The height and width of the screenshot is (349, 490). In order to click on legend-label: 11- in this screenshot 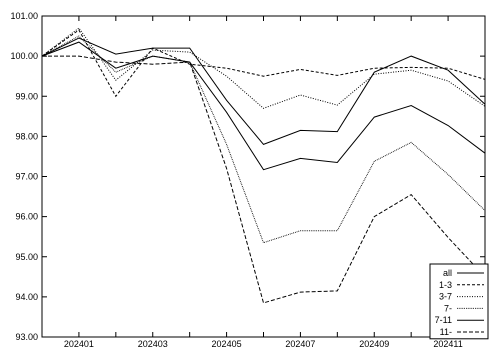, I will do `click(446, 332)`.